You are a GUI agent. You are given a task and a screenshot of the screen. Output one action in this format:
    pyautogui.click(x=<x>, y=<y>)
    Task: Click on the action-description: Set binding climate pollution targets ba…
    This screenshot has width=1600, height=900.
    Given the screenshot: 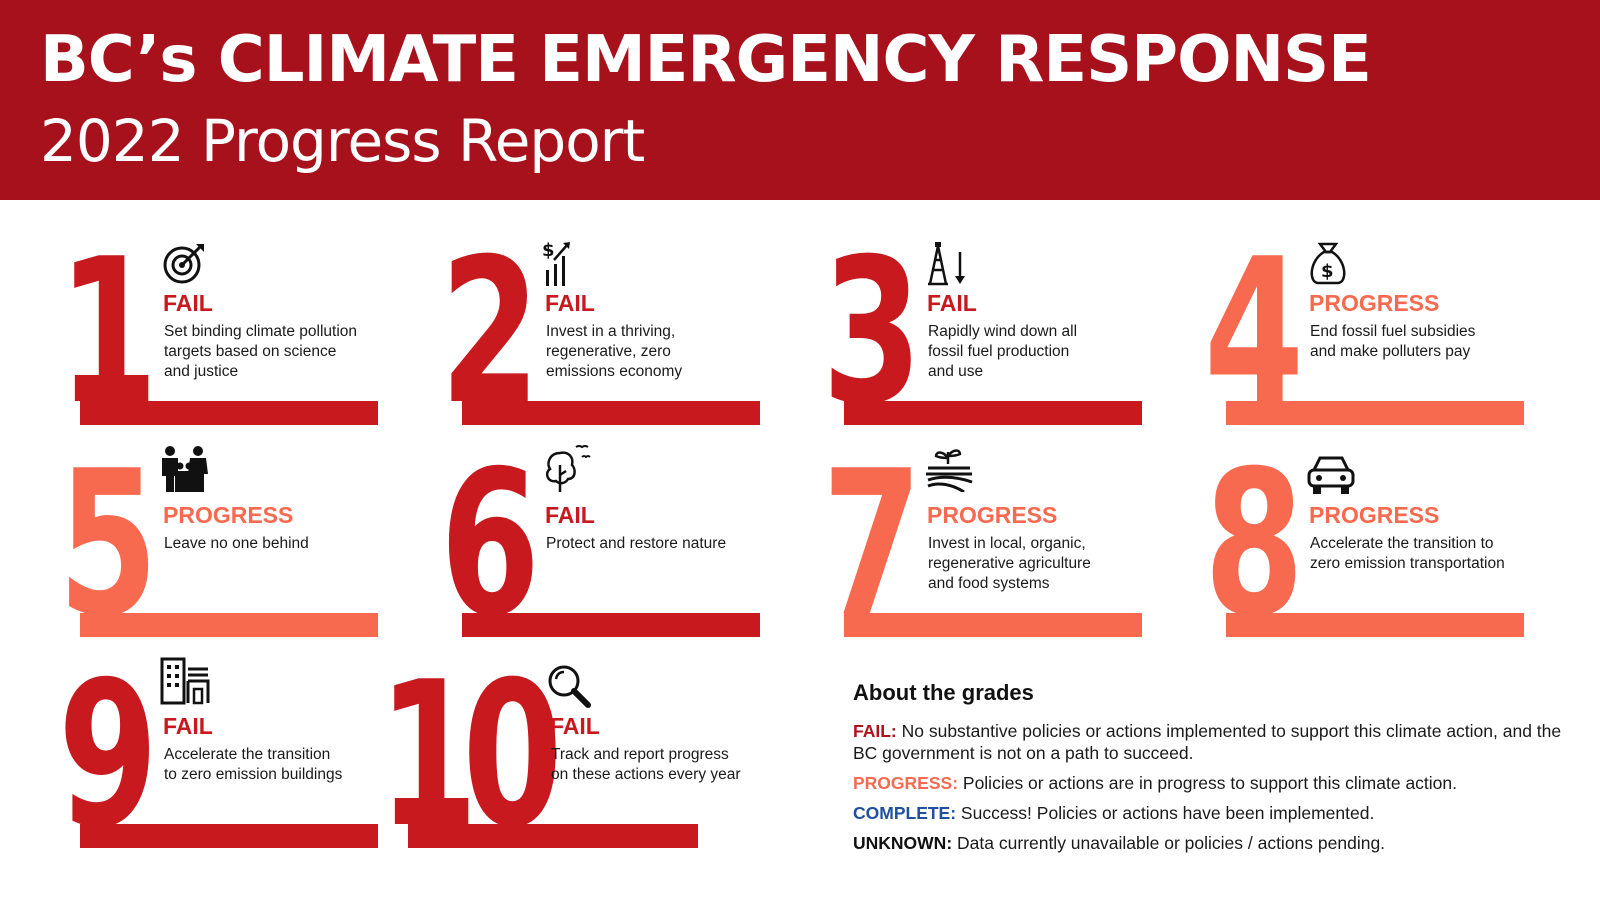 What is the action you would take?
    pyautogui.click(x=261, y=351)
    